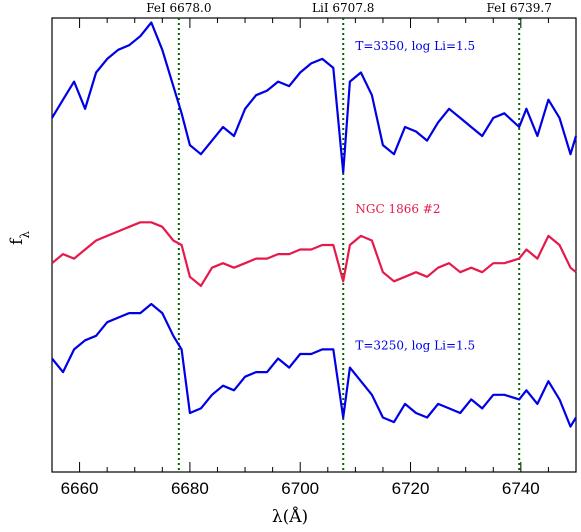 This screenshot has height=532, width=581. What do you see at coordinates (300, 488) in the screenshot?
I see `x-tick-label-2: 6700` at bounding box center [300, 488].